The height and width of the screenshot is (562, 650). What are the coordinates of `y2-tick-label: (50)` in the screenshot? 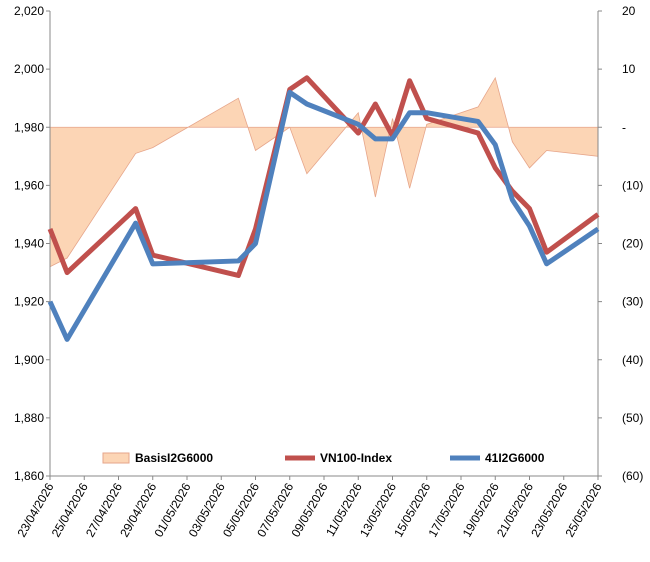 It's located at (632, 418).